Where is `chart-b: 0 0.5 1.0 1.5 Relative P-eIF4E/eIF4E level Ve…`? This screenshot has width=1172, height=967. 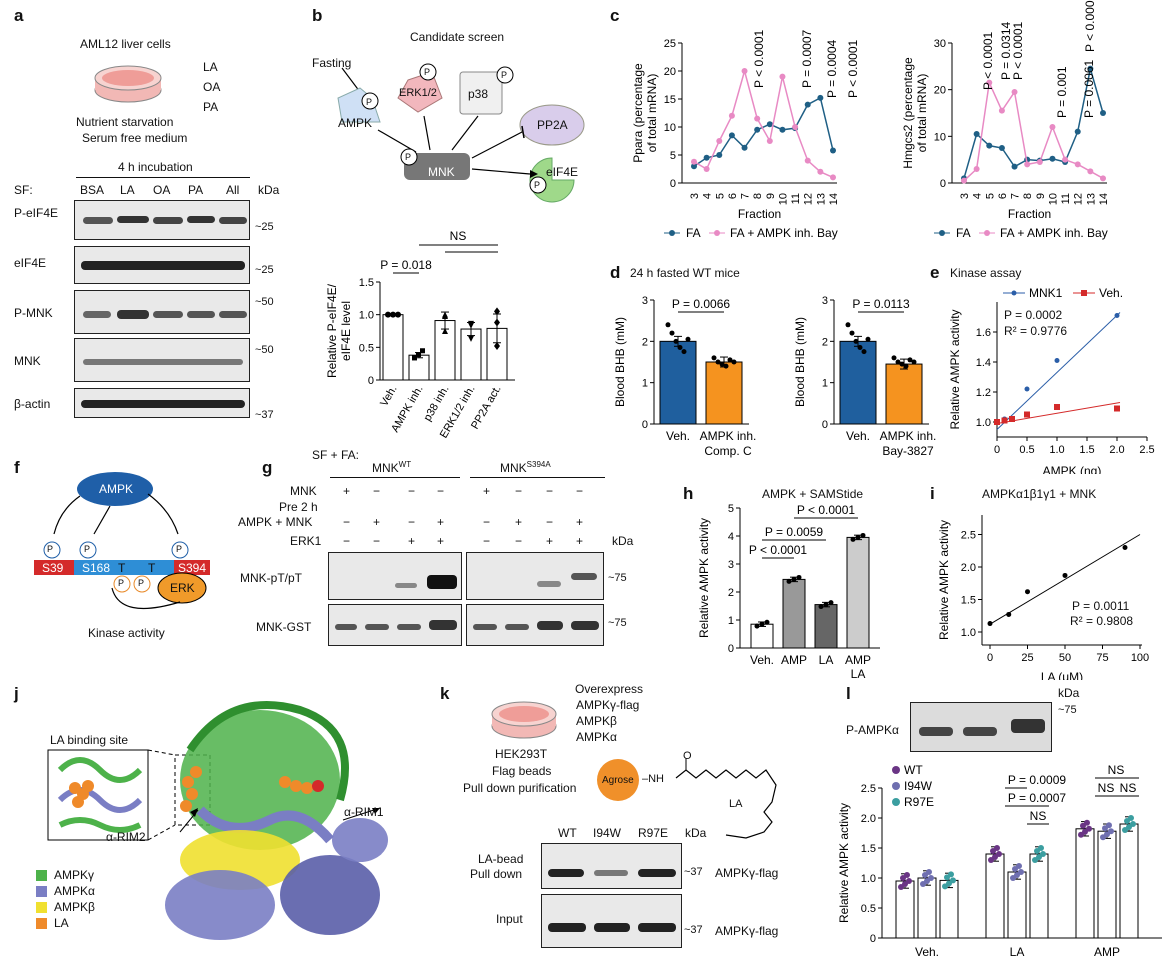 chart-b: 0 0.5 1.0 1.5 Relative P-eIF4E/eIF4E level Ve… is located at coordinates (420, 334).